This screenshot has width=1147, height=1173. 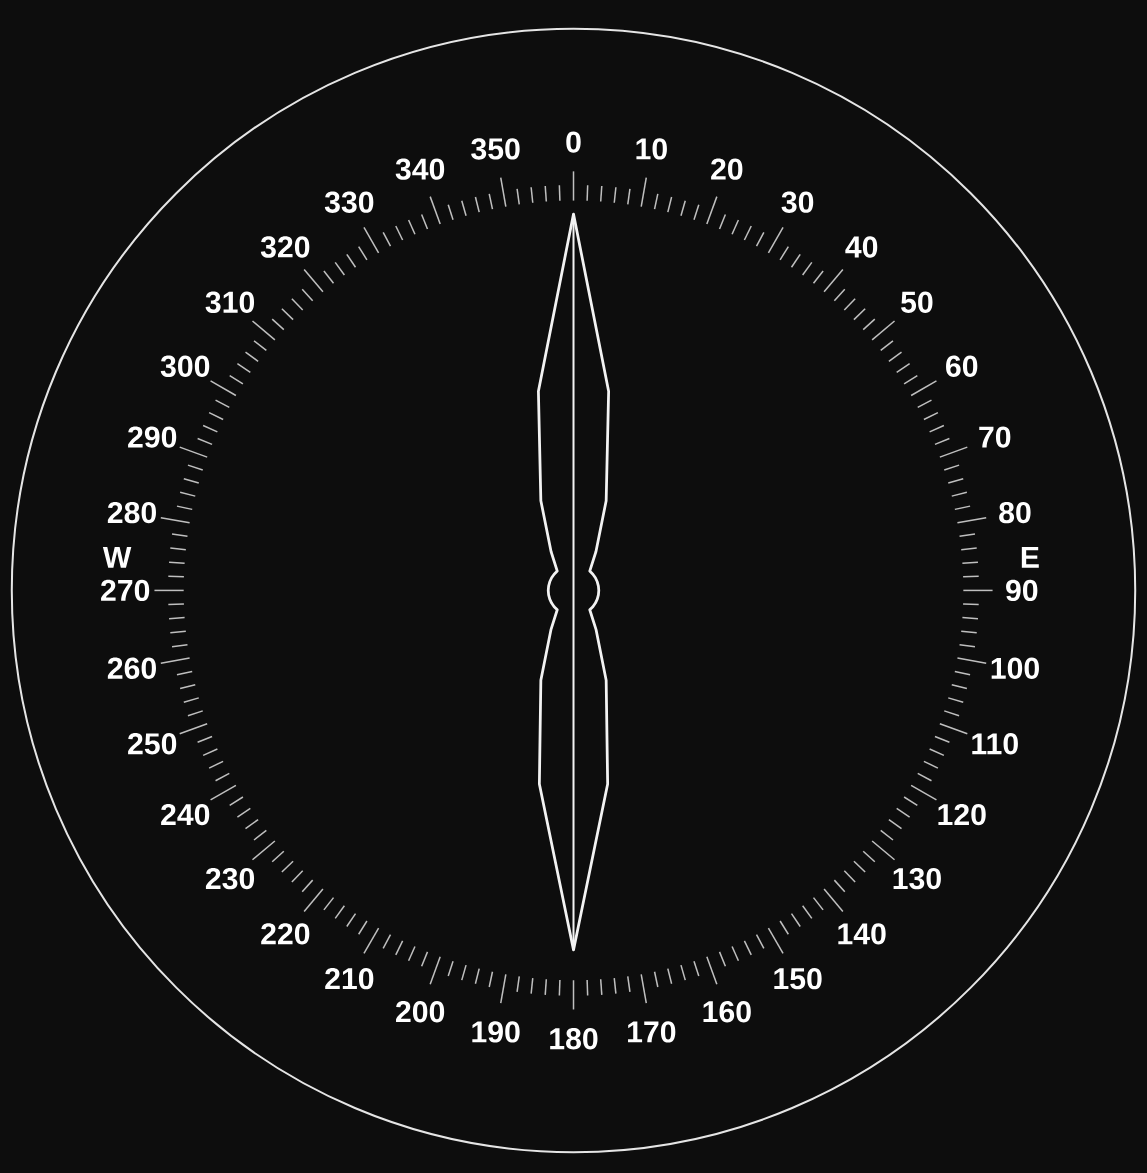 What do you see at coordinates (727, 169) in the screenshot?
I see `spoke-label: 20` at bounding box center [727, 169].